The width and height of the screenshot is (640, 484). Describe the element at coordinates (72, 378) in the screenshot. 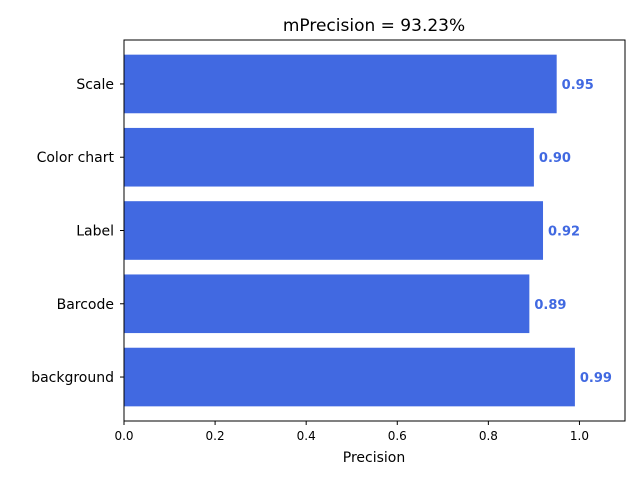

I see `y-tick-label: background` at that location.